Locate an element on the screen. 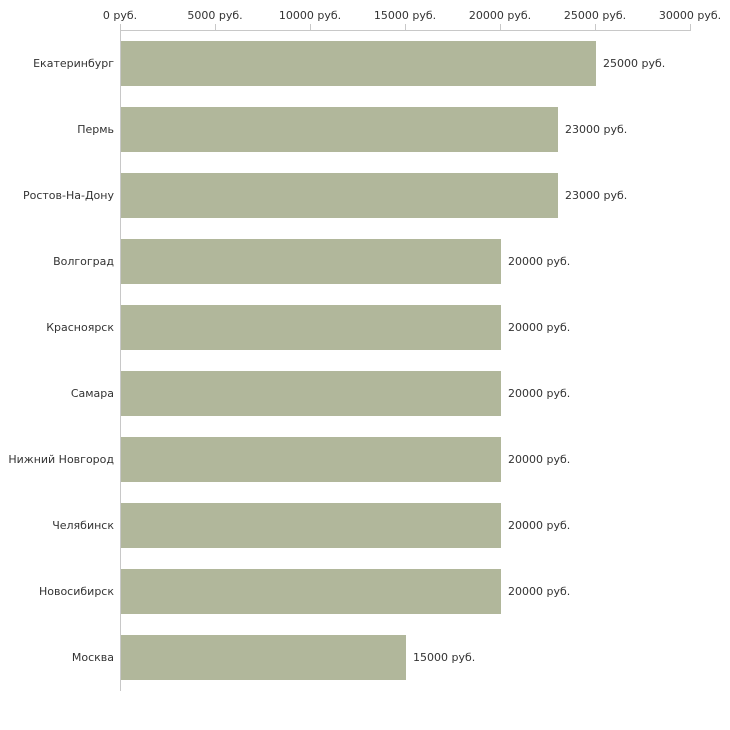 The image size is (730, 730). x-axis-line is located at coordinates (405, 30).